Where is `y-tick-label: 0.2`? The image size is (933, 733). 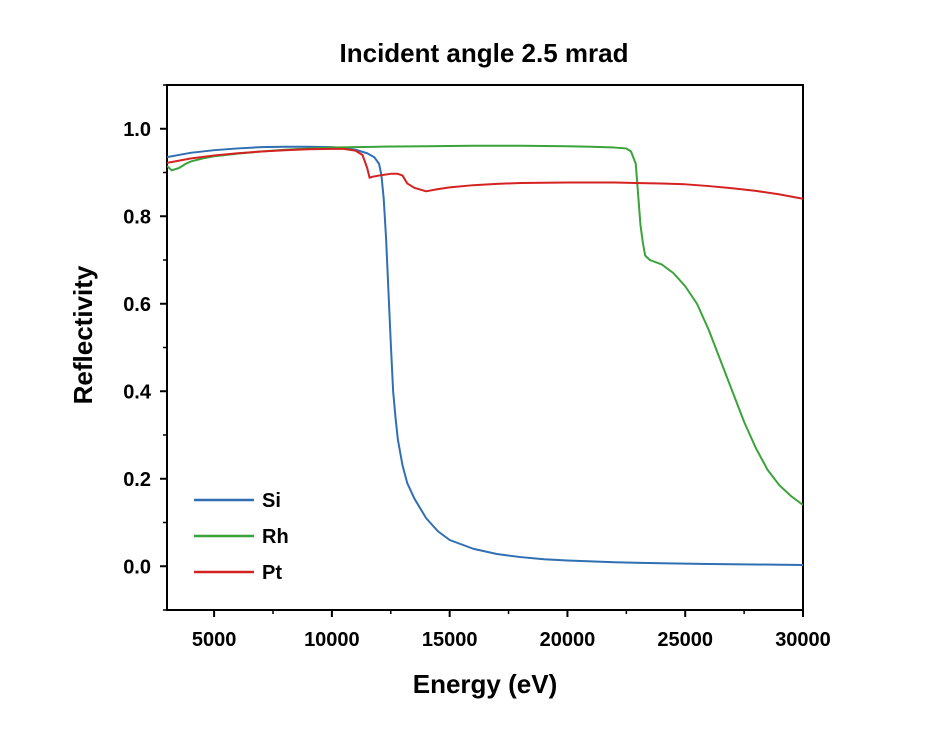 y-tick-label: 0.2 is located at coordinates (137, 480).